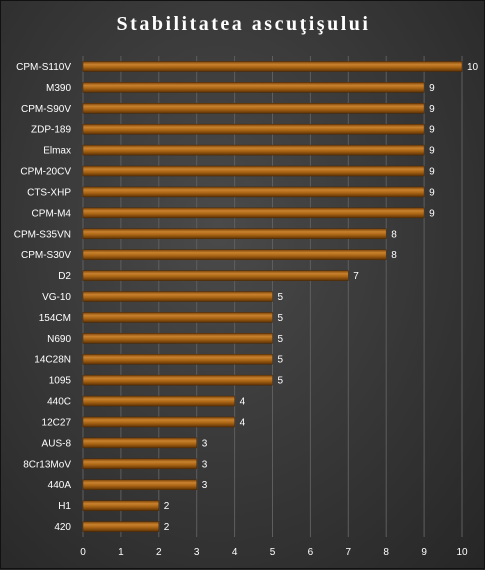 This screenshot has width=485, height=570. Describe the element at coordinates (52, 360) in the screenshot. I see `category-label: 14C28N` at that location.